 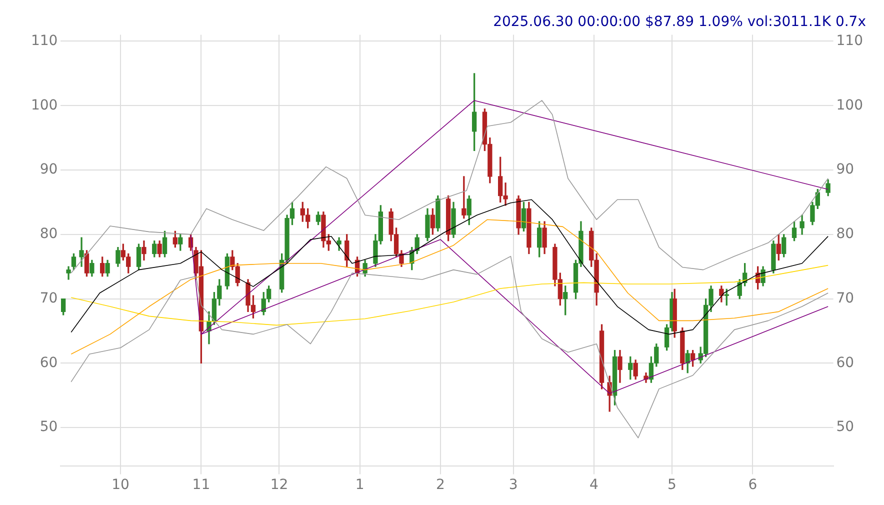 What do you see at coordinates (850, 105) in the screenshot?
I see `y2-tick-label: 100` at bounding box center [850, 105].